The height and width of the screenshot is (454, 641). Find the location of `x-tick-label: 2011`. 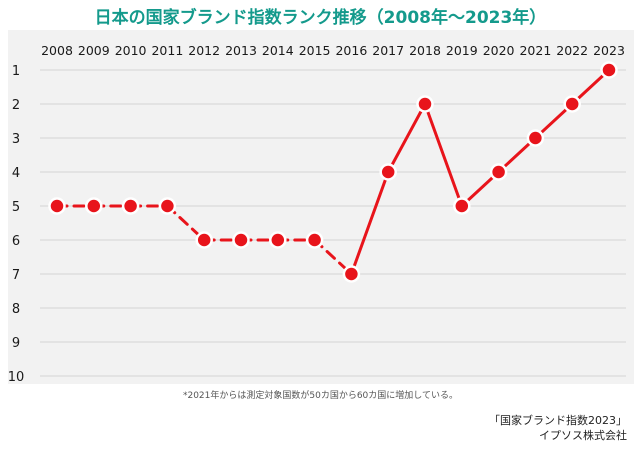

x-tick-label: 2011 is located at coordinates (167, 50).